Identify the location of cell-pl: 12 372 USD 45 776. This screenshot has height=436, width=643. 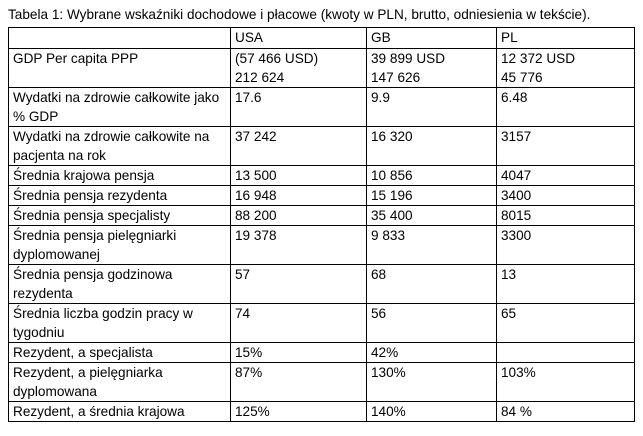
(565, 68).